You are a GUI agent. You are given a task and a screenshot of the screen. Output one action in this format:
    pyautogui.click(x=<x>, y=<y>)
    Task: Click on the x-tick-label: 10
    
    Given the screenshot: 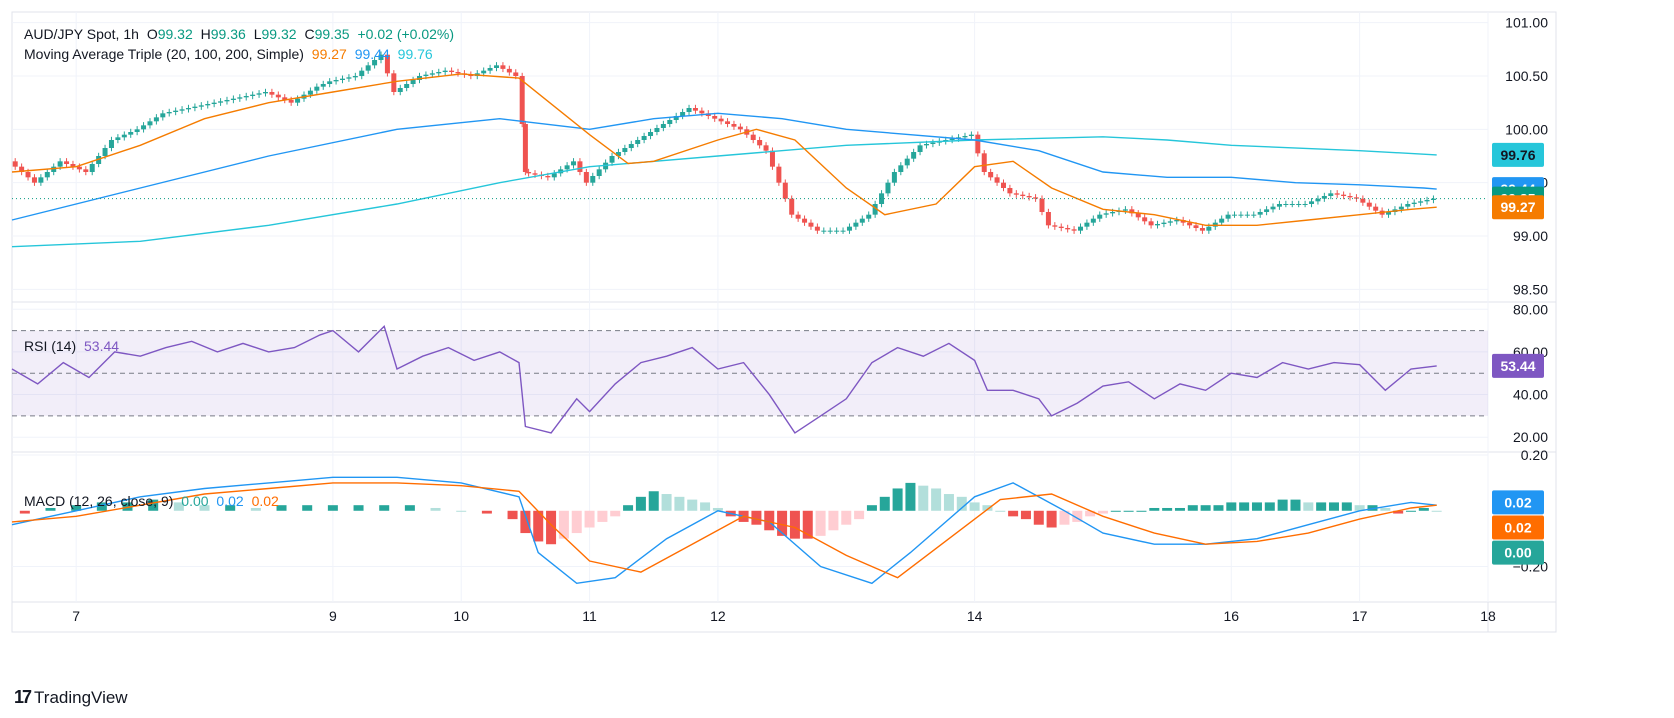 What is the action you would take?
    pyautogui.click(x=461, y=616)
    